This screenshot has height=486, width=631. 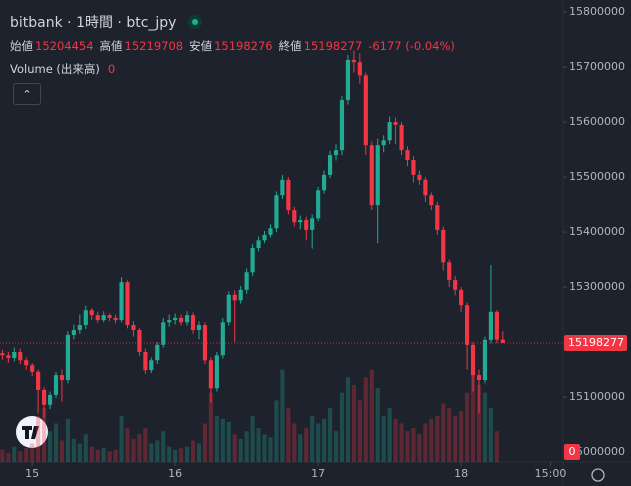 What do you see at coordinates (65, 69) in the screenshot?
I see `volume-legend: Volume (出来高) 0` at bounding box center [65, 69].